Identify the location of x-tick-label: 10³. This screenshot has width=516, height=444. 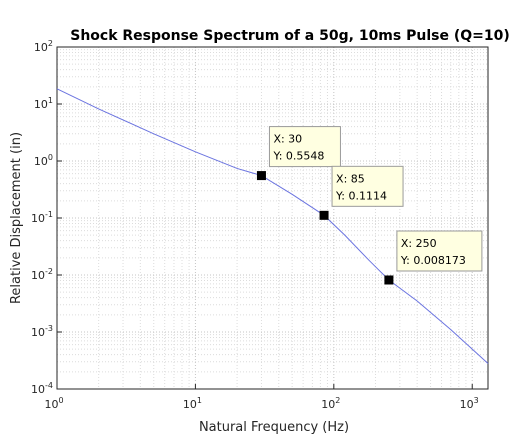
(469, 403).